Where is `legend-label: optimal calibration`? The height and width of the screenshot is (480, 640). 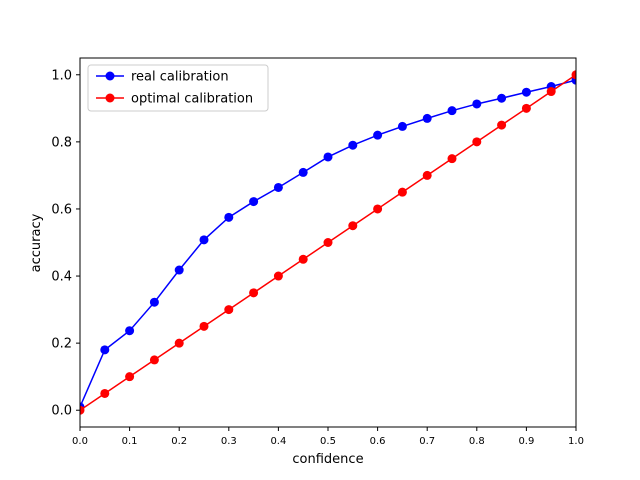
legend-label: optimal calibration is located at coordinates (192, 99).